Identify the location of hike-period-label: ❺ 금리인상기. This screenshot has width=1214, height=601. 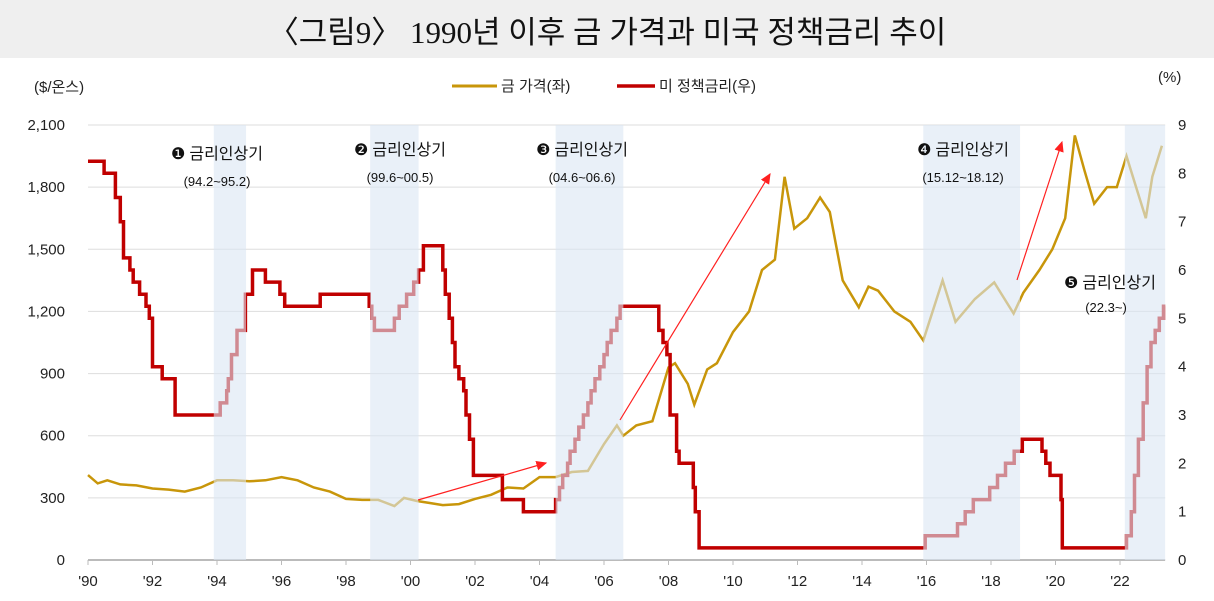
(1110, 283).